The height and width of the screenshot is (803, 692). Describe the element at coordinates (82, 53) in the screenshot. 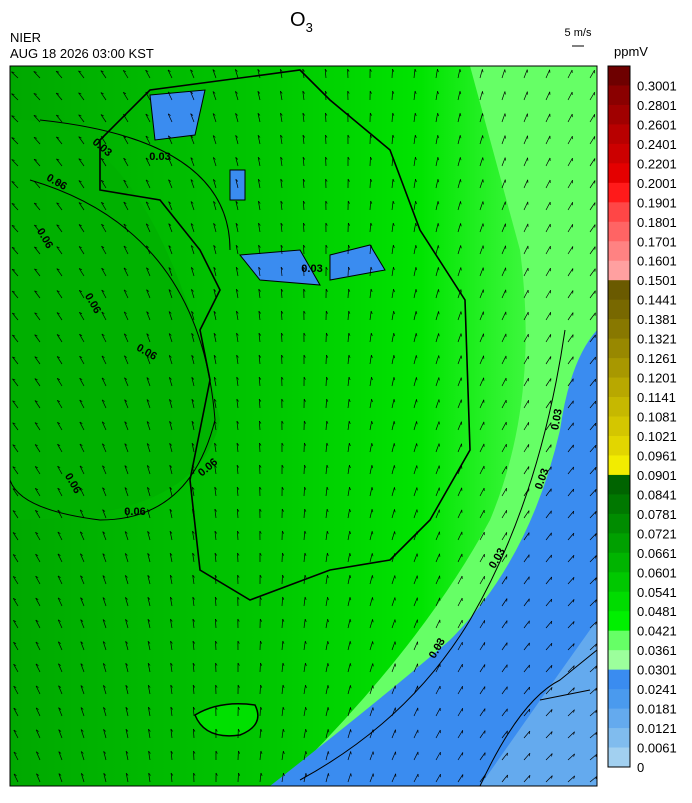

I see `datetime: AUG 18 2026 03:00 KST` at that location.